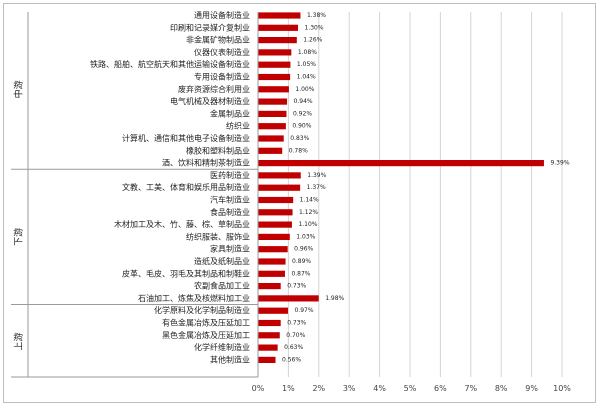 Image resolution: width=600 pixels, height=407 pixels. Describe the element at coordinates (295, 335) in the screenshot. I see `value-label: 0.70%` at that location.